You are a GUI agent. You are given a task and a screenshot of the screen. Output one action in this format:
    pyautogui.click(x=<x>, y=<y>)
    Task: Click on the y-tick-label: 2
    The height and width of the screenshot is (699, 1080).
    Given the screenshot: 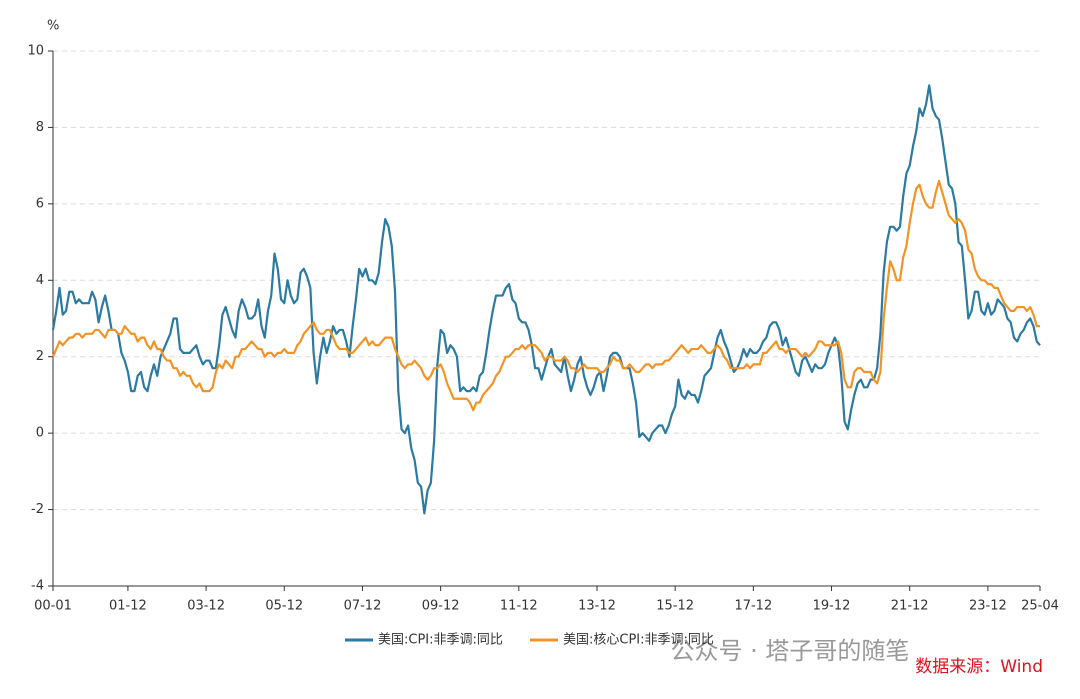 What is the action you would take?
    pyautogui.click(x=40, y=356)
    